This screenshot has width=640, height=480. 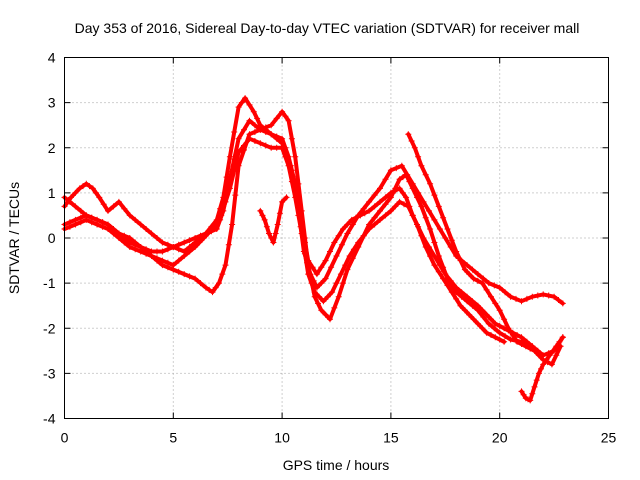 What do you see at coordinates (49, 373) in the screenshot?
I see `y-tick-label: -3` at bounding box center [49, 373].